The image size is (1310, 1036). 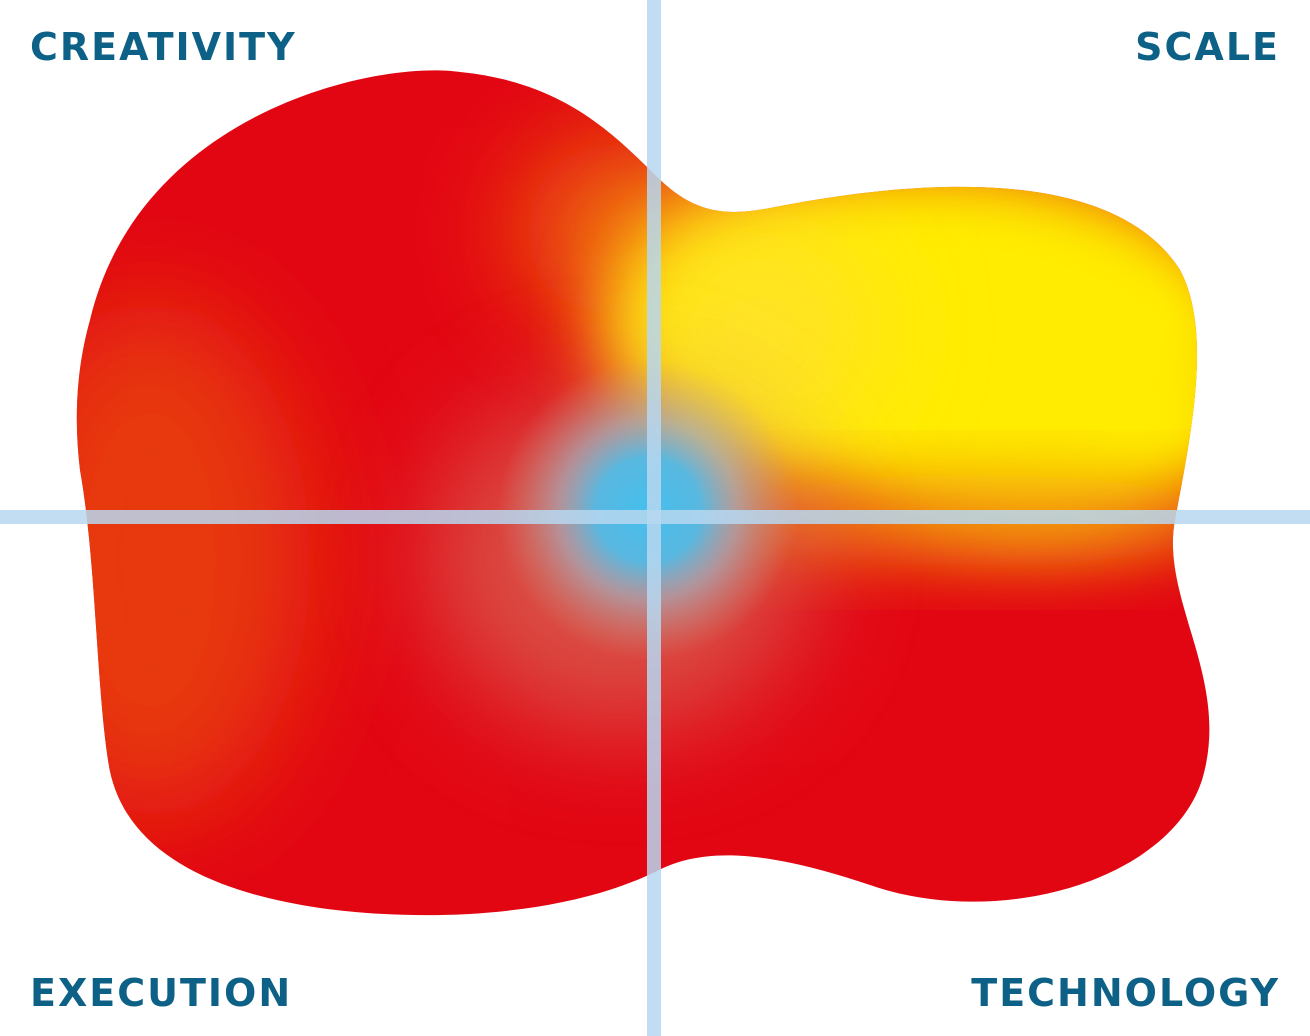 I want to click on execution-label: EXECUTION, so click(x=161, y=993).